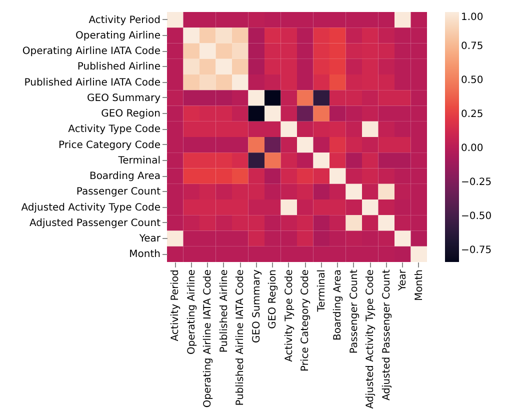 The width and height of the screenshot is (524, 409). I want to click on y-tick-label: Price Category Code, so click(109, 145).